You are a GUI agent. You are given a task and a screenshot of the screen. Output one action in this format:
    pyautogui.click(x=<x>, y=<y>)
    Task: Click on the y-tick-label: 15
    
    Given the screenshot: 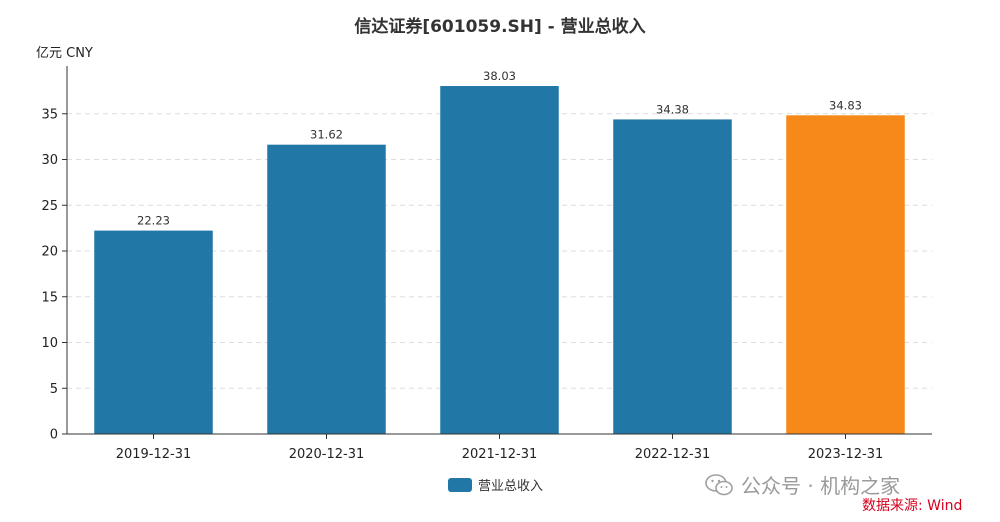 What is the action you would take?
    pyautogui.click(x=49, y=297)
    